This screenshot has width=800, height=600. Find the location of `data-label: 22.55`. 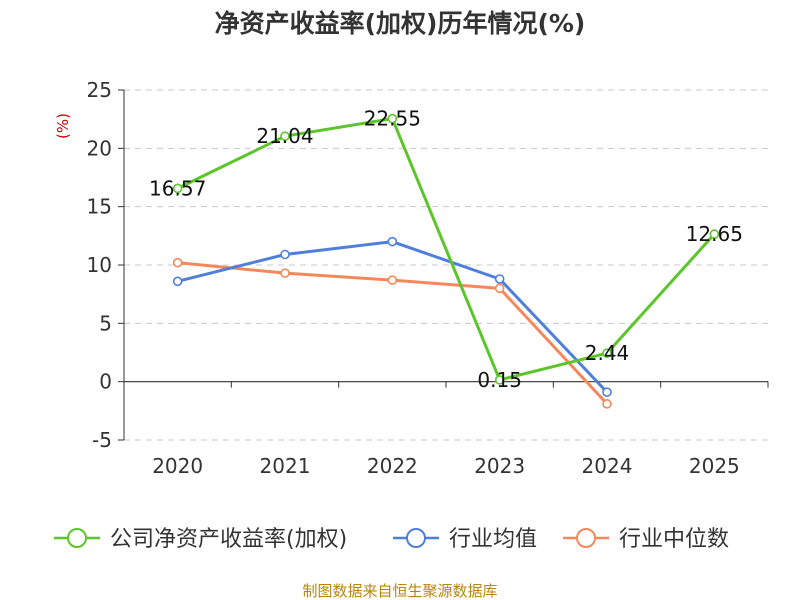

data-label: 22.55 is located at coordinates (392, 119).